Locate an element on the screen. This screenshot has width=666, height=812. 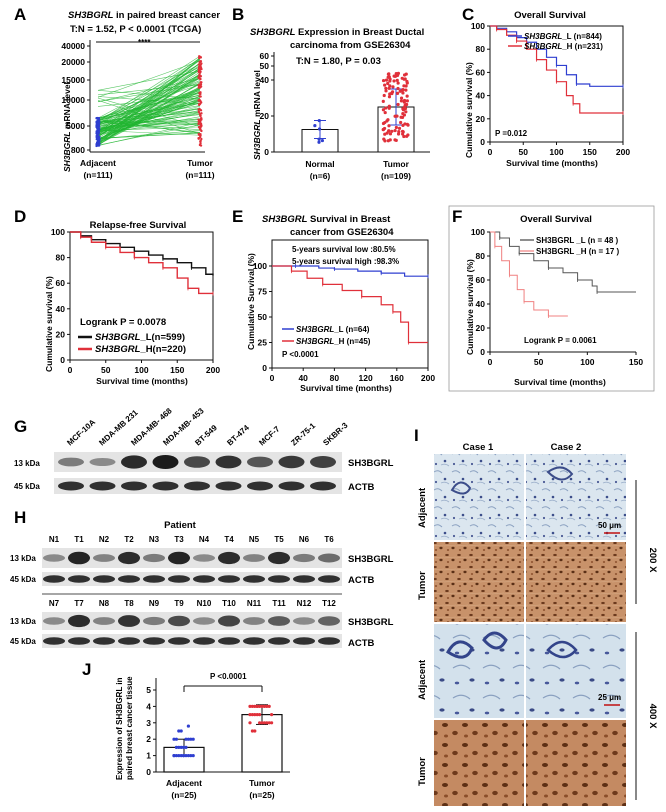
cell-line-label: MCF-10A is located at coordinates (81, 432).